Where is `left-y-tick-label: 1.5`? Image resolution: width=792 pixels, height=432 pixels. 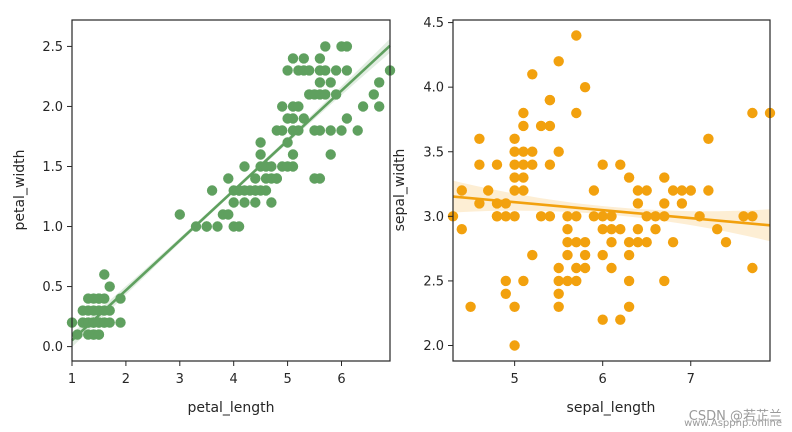
left-y-tick-label: 1.5 is located at coordinates (52, 167).